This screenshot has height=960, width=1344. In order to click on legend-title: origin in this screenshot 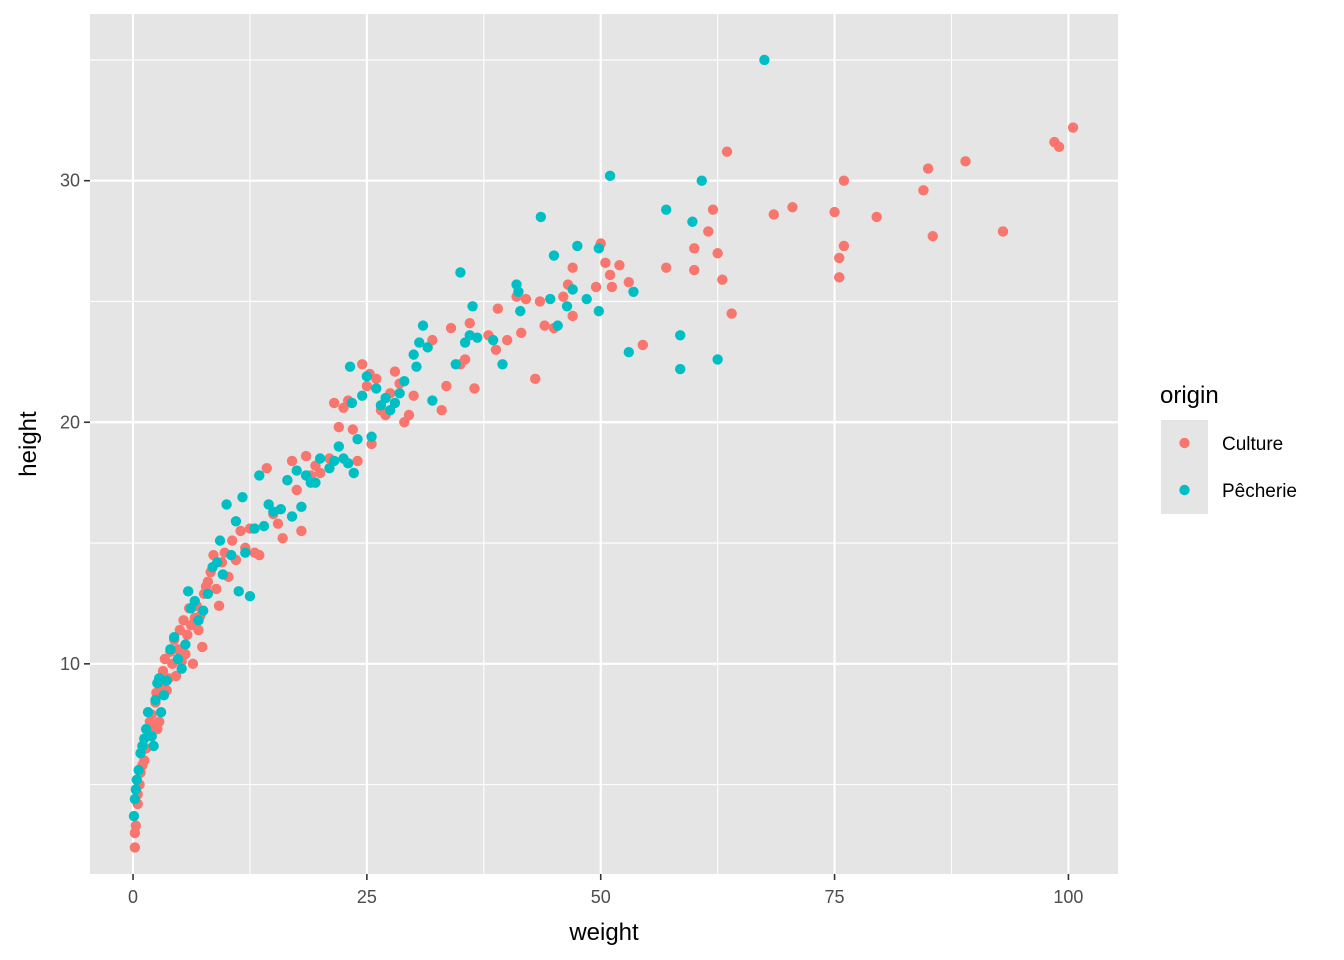, I will do `click(1189, 395)`.